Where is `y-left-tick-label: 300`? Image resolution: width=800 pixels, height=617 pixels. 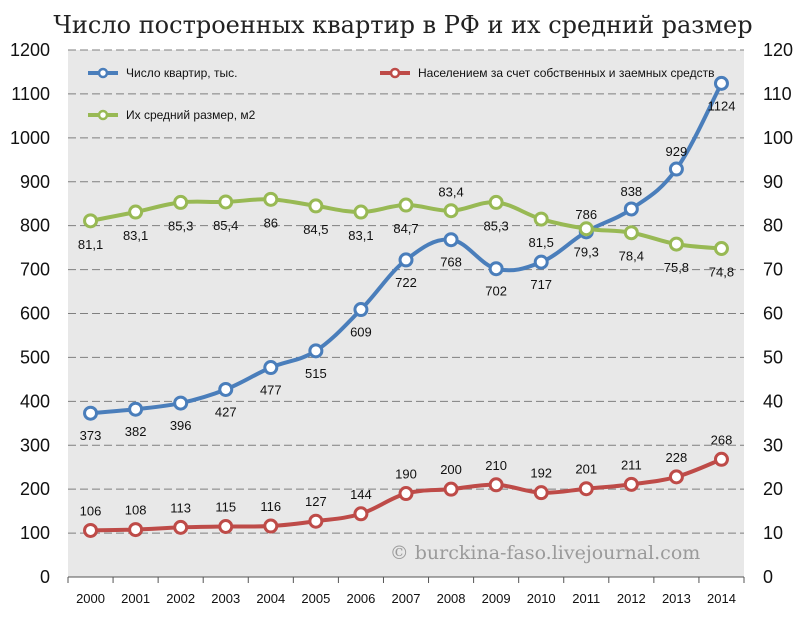
y-left-tick-label: 300 is located at coordinates (35, 445).